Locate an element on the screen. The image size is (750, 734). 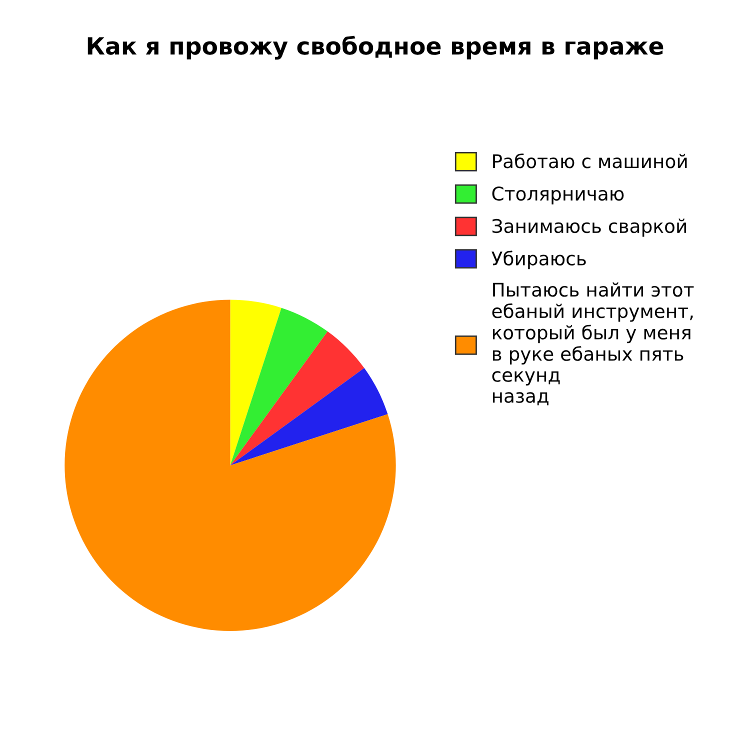
legend-label: Убираюсь is located at coordinates (539, 260).